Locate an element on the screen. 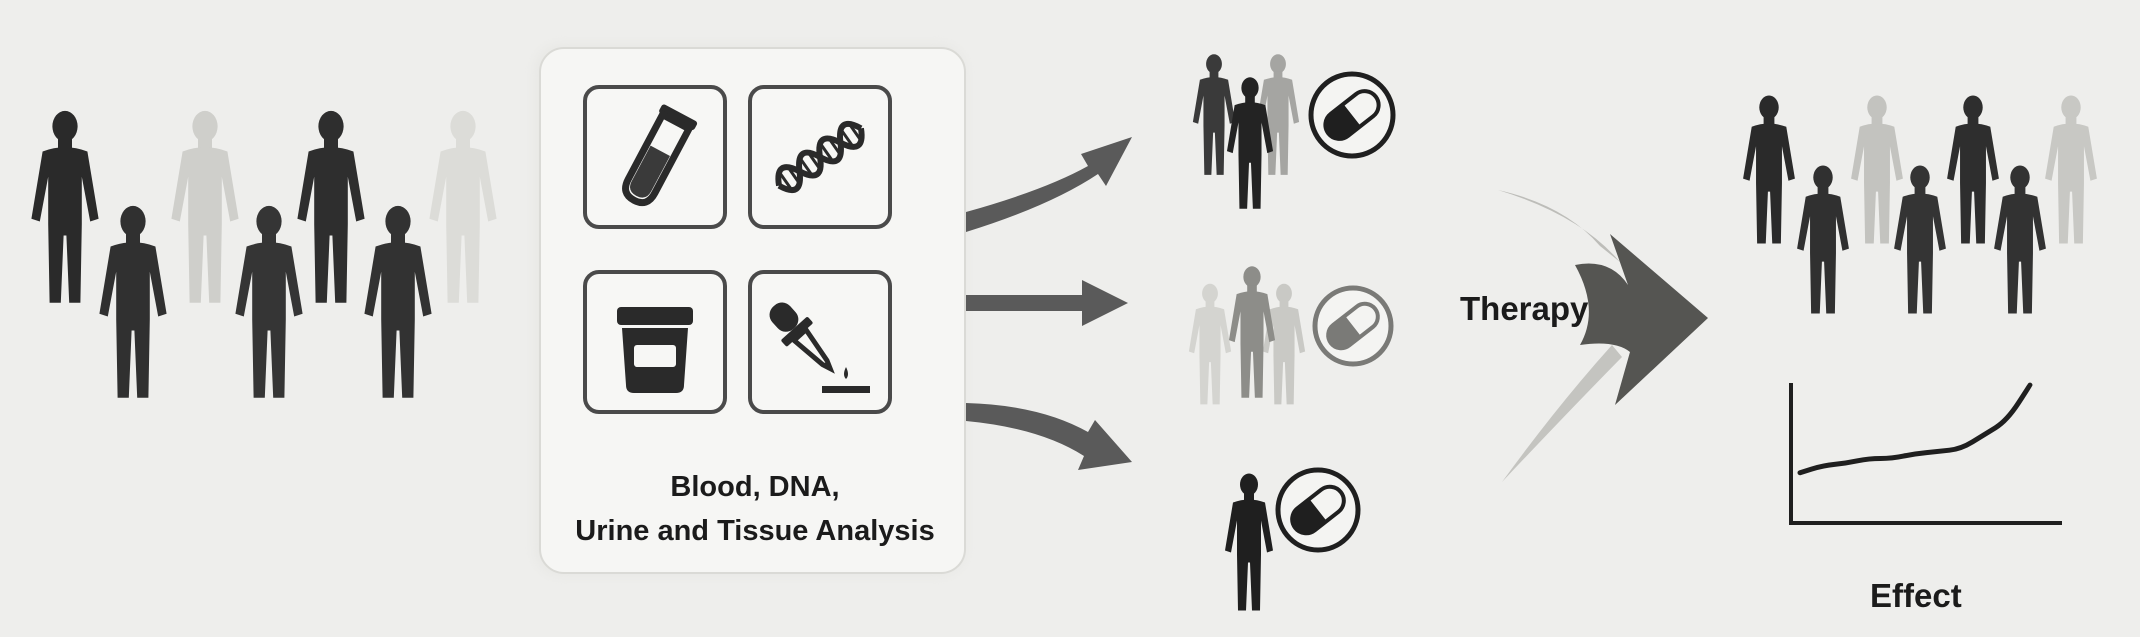 This screenshot has height=637, width=2140. population-group is located at coordinates (264, 254).